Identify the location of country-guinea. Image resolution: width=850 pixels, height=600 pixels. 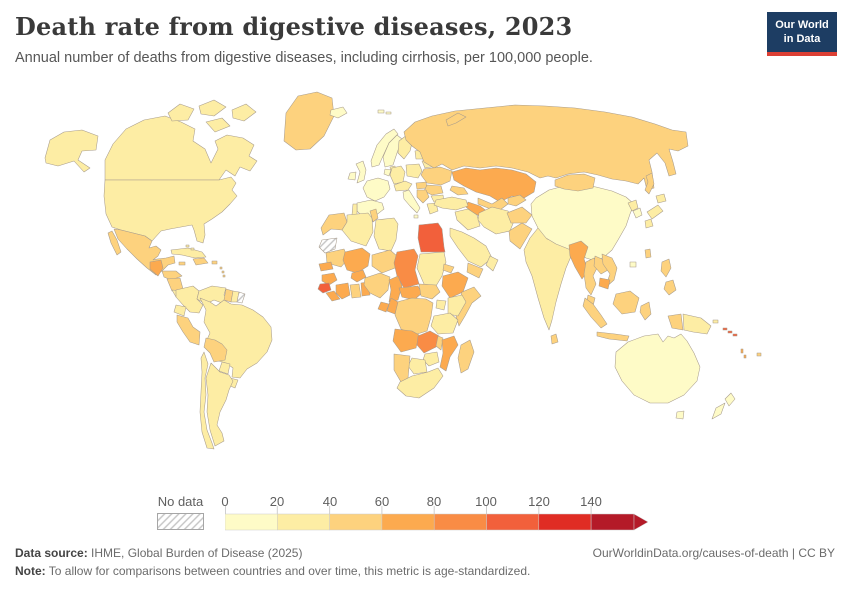
(329, 279).